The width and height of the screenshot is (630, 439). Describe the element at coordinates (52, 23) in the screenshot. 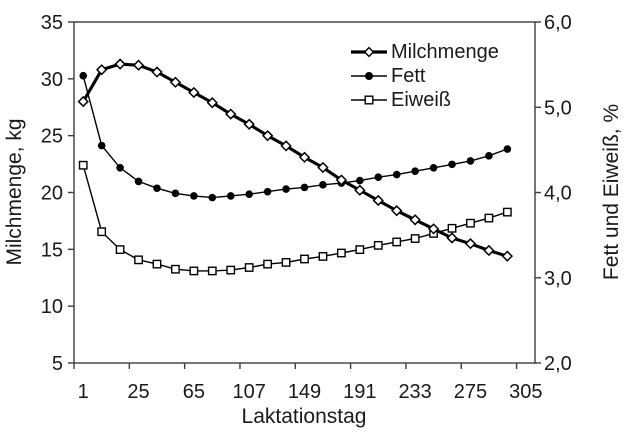

I see `left-axis-tick-label: 35` at that location.